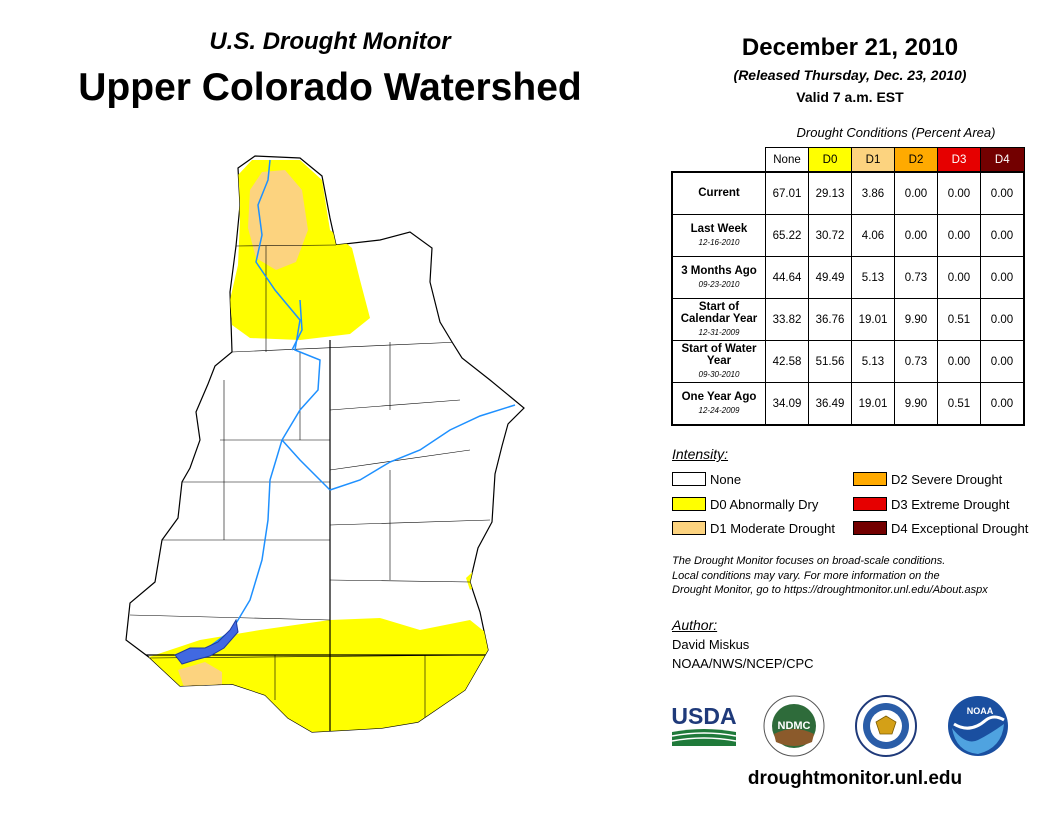 The width and height of the screenshot is (1056, 816). What do you see at coordinates (787, 193) in the screenshot?
I see `table-cell: 67.01` at bounding box center [787, 193].